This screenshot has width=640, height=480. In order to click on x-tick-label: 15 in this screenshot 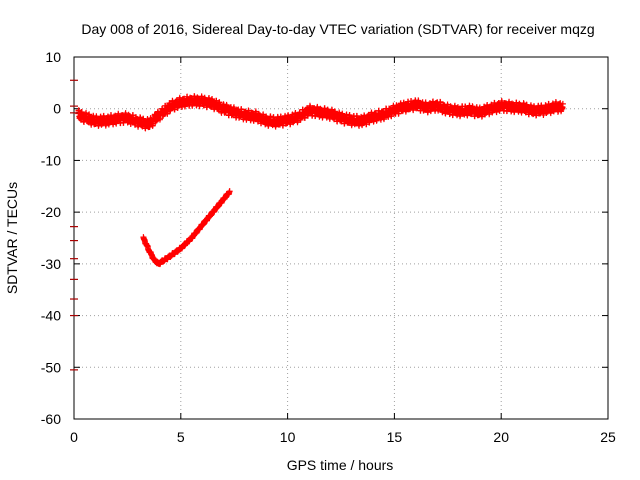, I will do `click(395, 437)`.